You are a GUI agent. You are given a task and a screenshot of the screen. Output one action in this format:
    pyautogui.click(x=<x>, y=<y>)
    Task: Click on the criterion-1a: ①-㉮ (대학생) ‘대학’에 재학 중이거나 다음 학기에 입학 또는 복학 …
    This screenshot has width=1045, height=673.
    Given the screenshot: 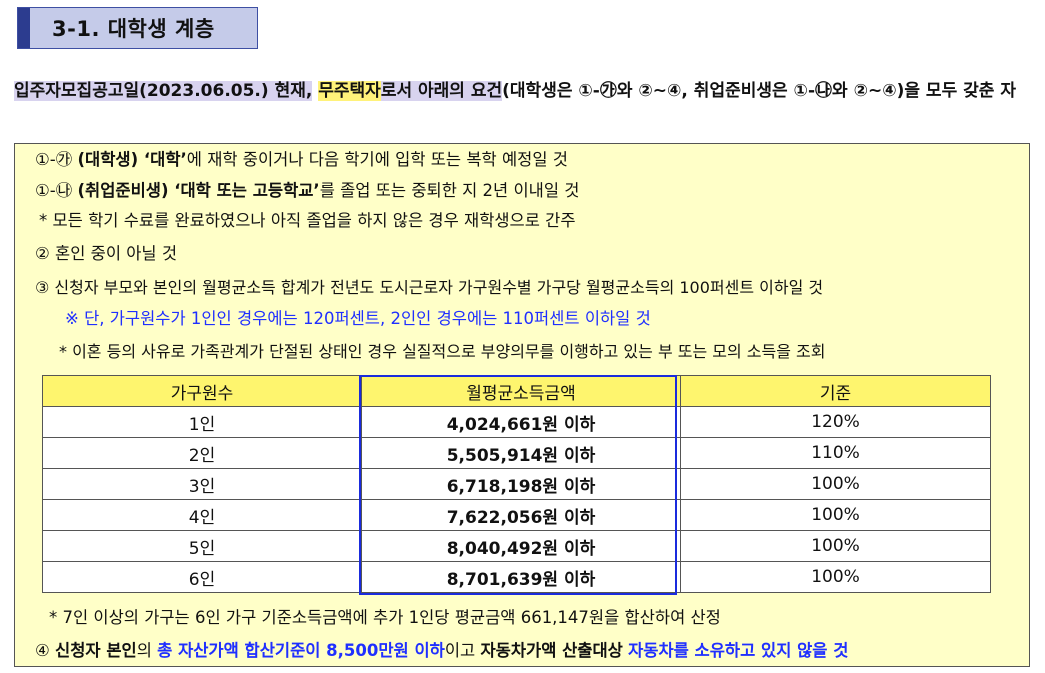 What is the action you would take?
    pyautogui.click(x=301, y=160)
    